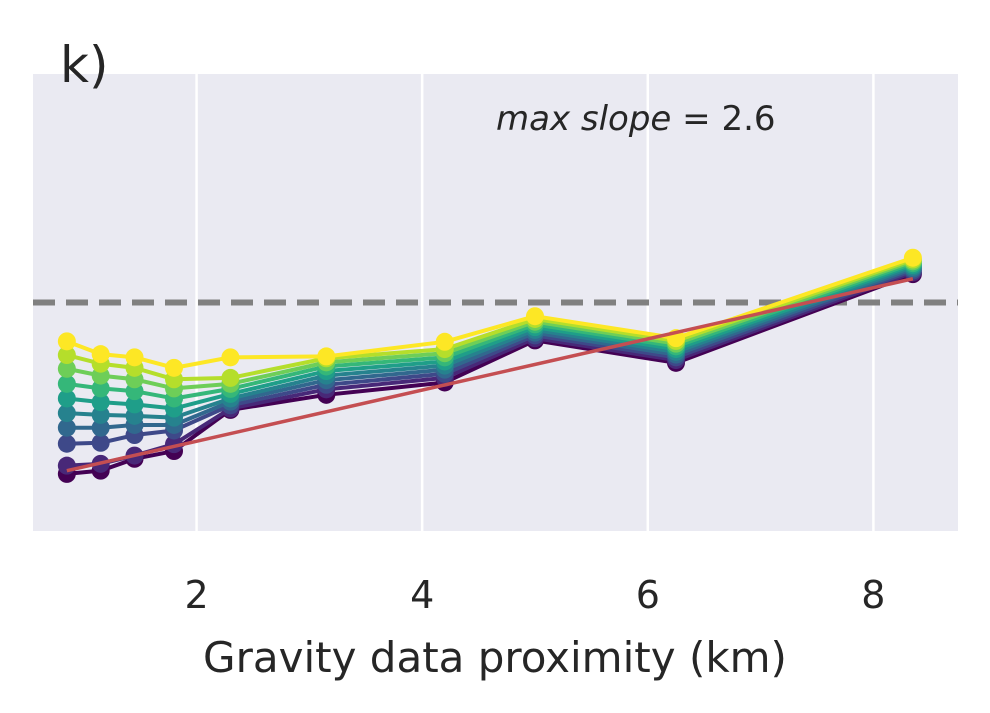  What do you see at coordinates (196, 595) in the screenshot?
I see `x-tick-label: 2` at bounding box center [196, 595].